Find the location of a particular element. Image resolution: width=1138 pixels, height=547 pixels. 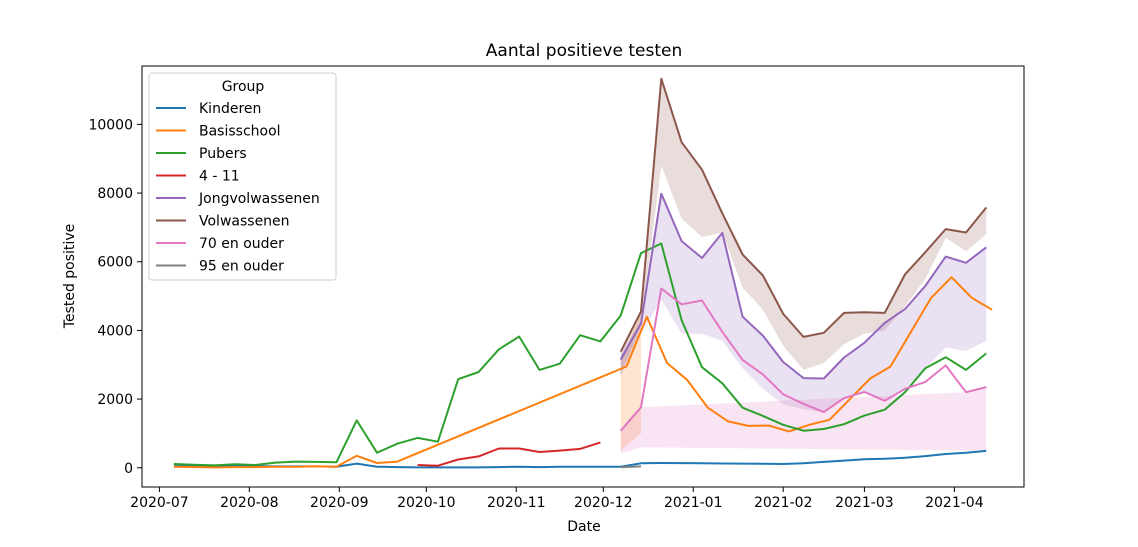

y-tick-label: 4000 is located at coordinates (115, 331).